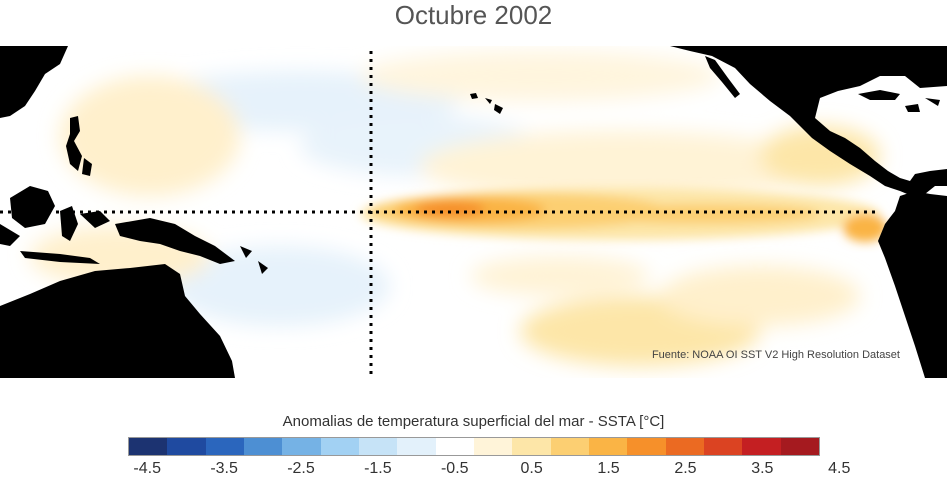 This screenshot has height=480, width=947. Describe the element at coordinates (454, 468) in the screenshot. I see `colorbar-tick-label: -0.5` at that location.